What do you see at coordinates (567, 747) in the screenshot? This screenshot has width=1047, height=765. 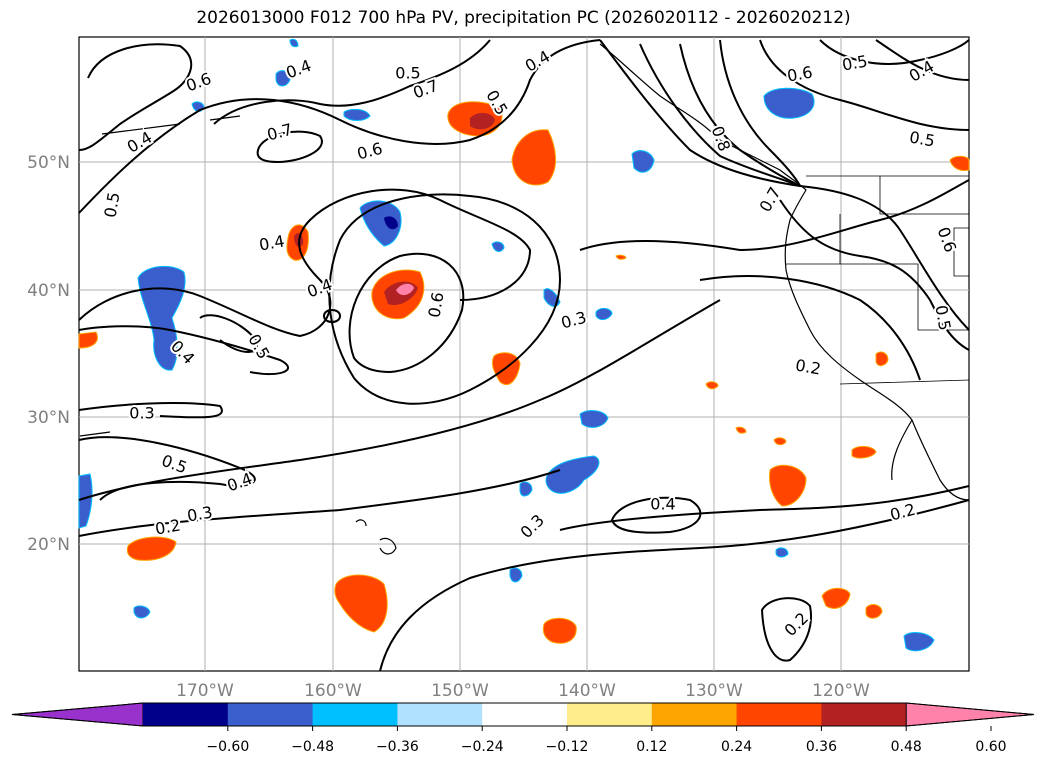 I see `colorbar-tick-label: −0.12` at bounding box center [567, 747].